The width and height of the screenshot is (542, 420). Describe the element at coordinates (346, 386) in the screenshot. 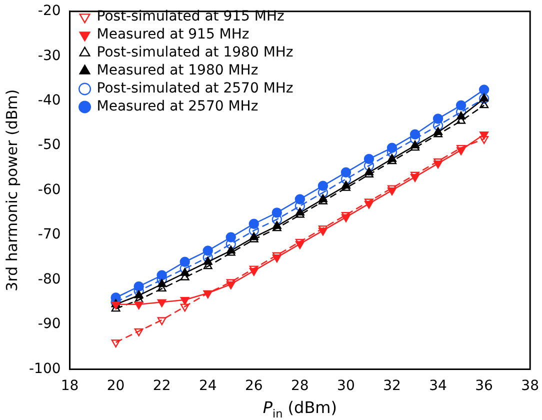

I see `x-tick-label: 30` at that location.